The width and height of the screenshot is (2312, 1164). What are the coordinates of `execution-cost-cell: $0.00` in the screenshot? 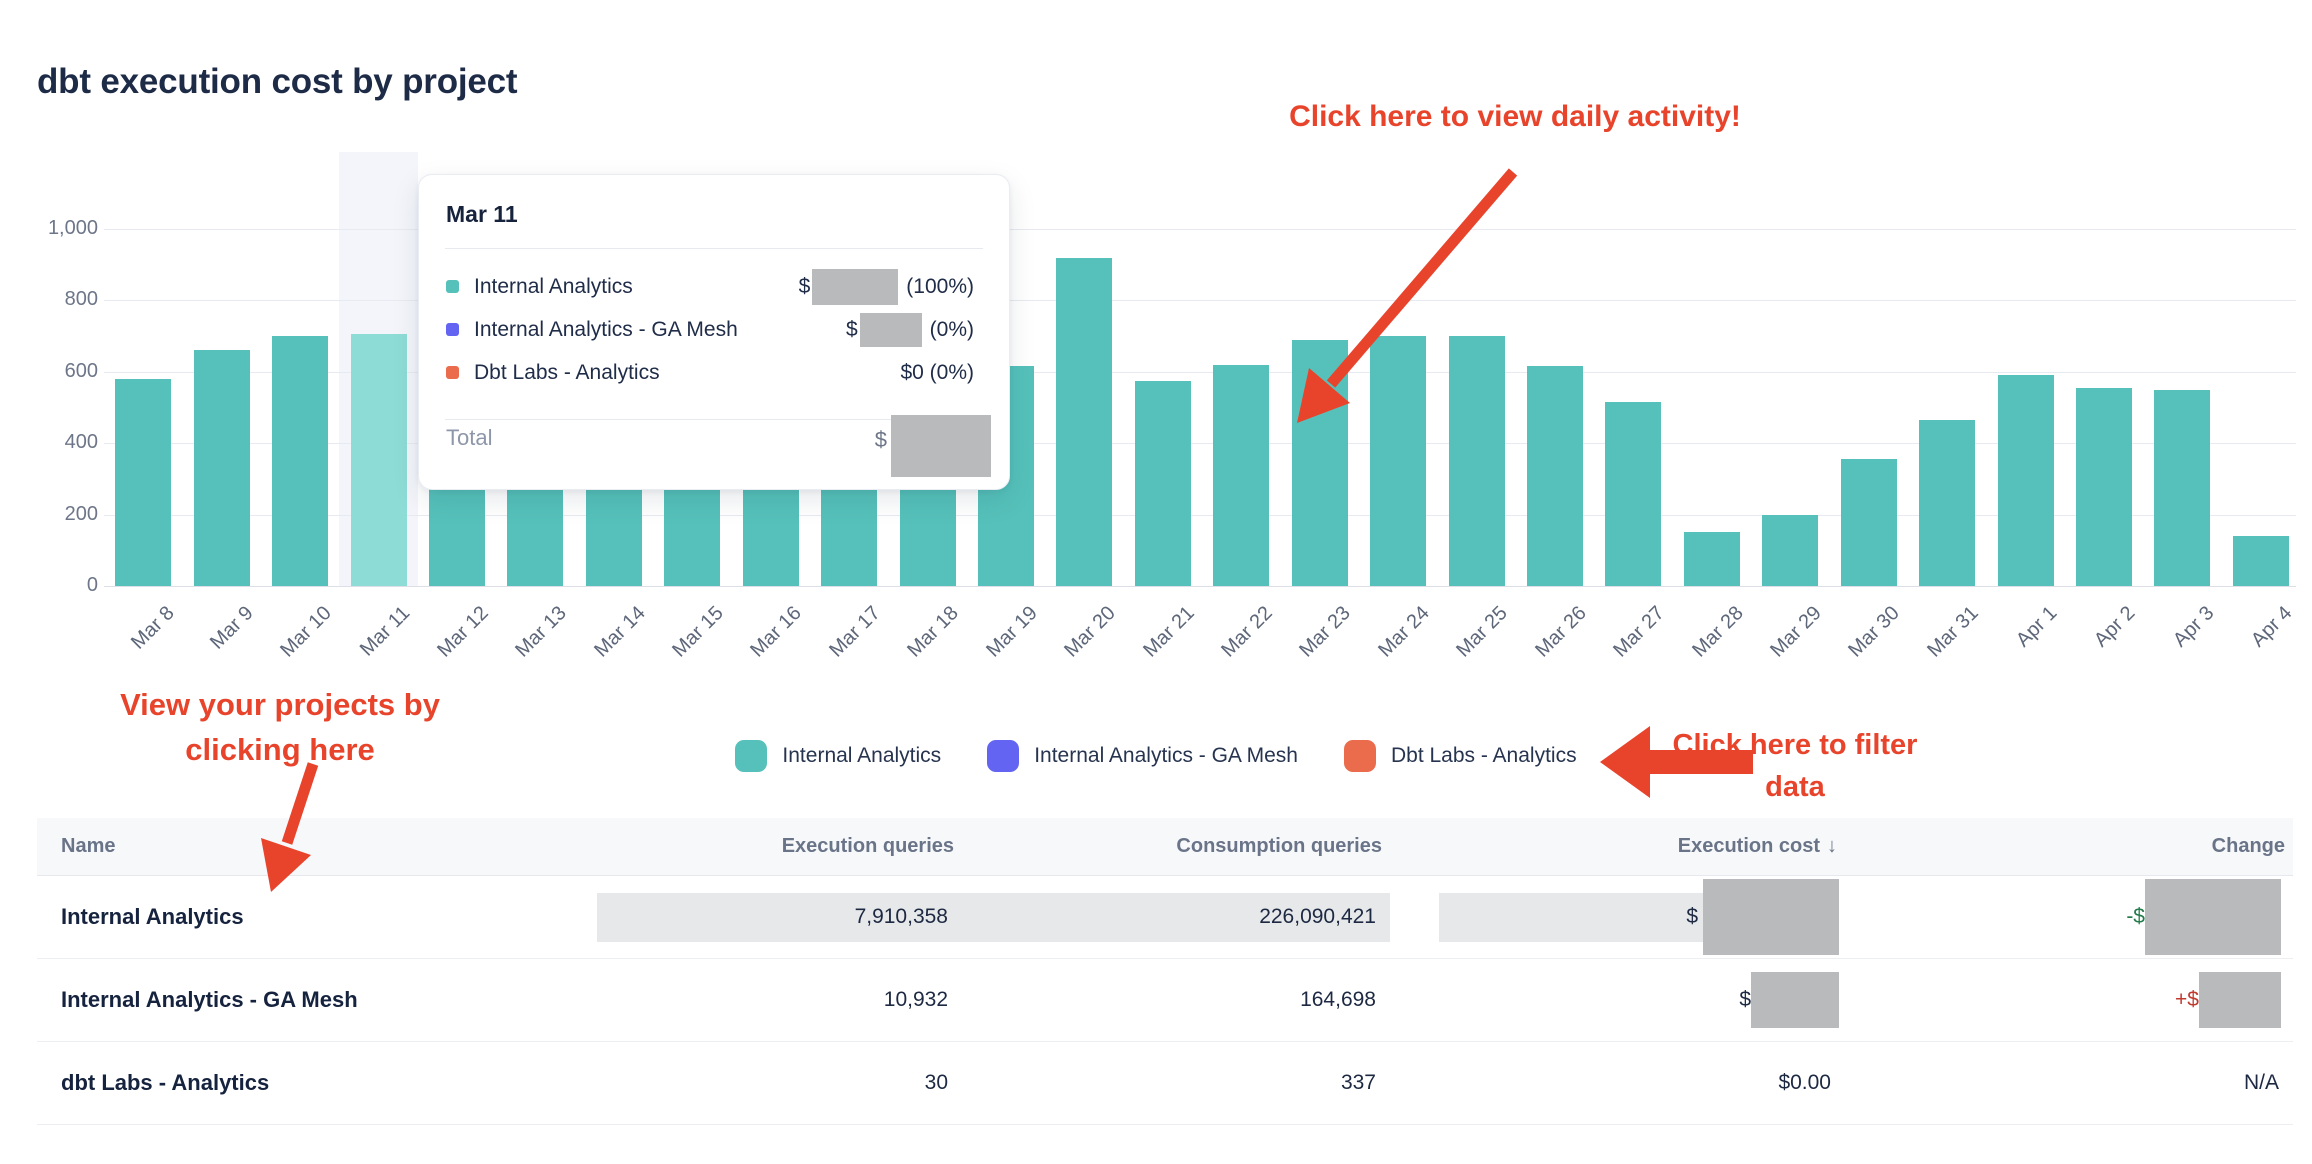 It's located at (1804, 1082).